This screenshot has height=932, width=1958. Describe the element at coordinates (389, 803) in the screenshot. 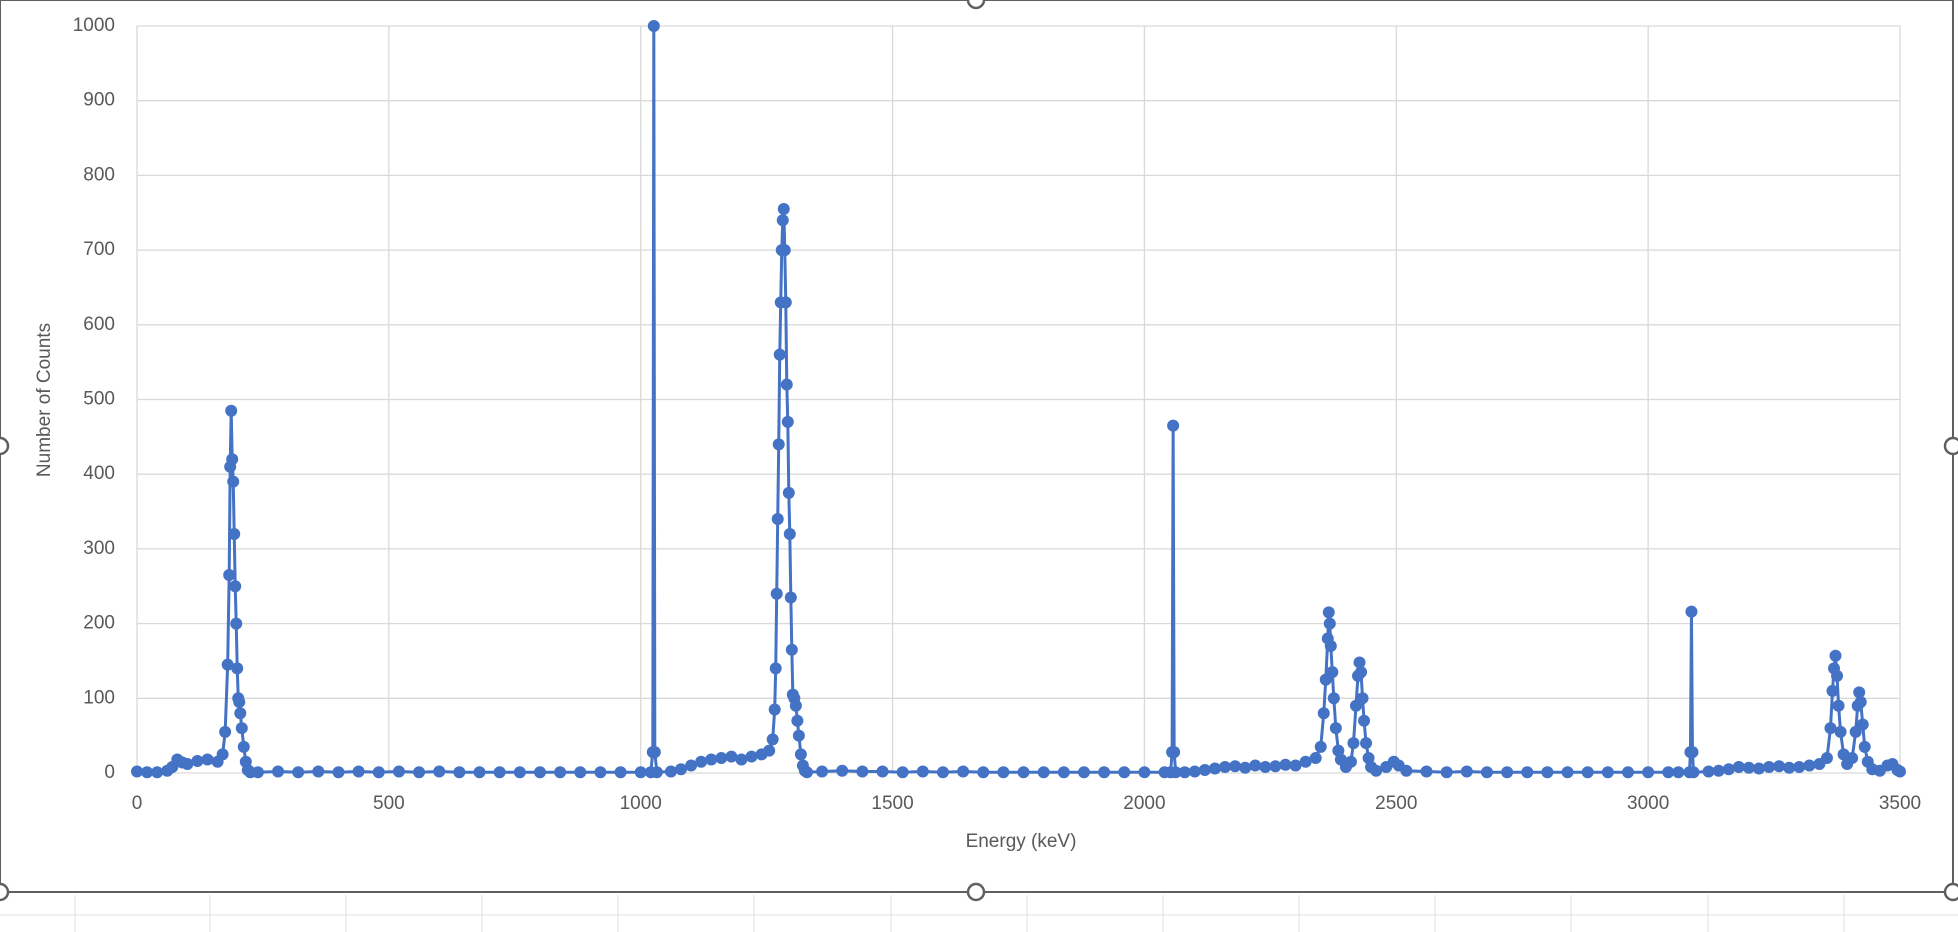

I see `x-tick-label: 500` at that location.